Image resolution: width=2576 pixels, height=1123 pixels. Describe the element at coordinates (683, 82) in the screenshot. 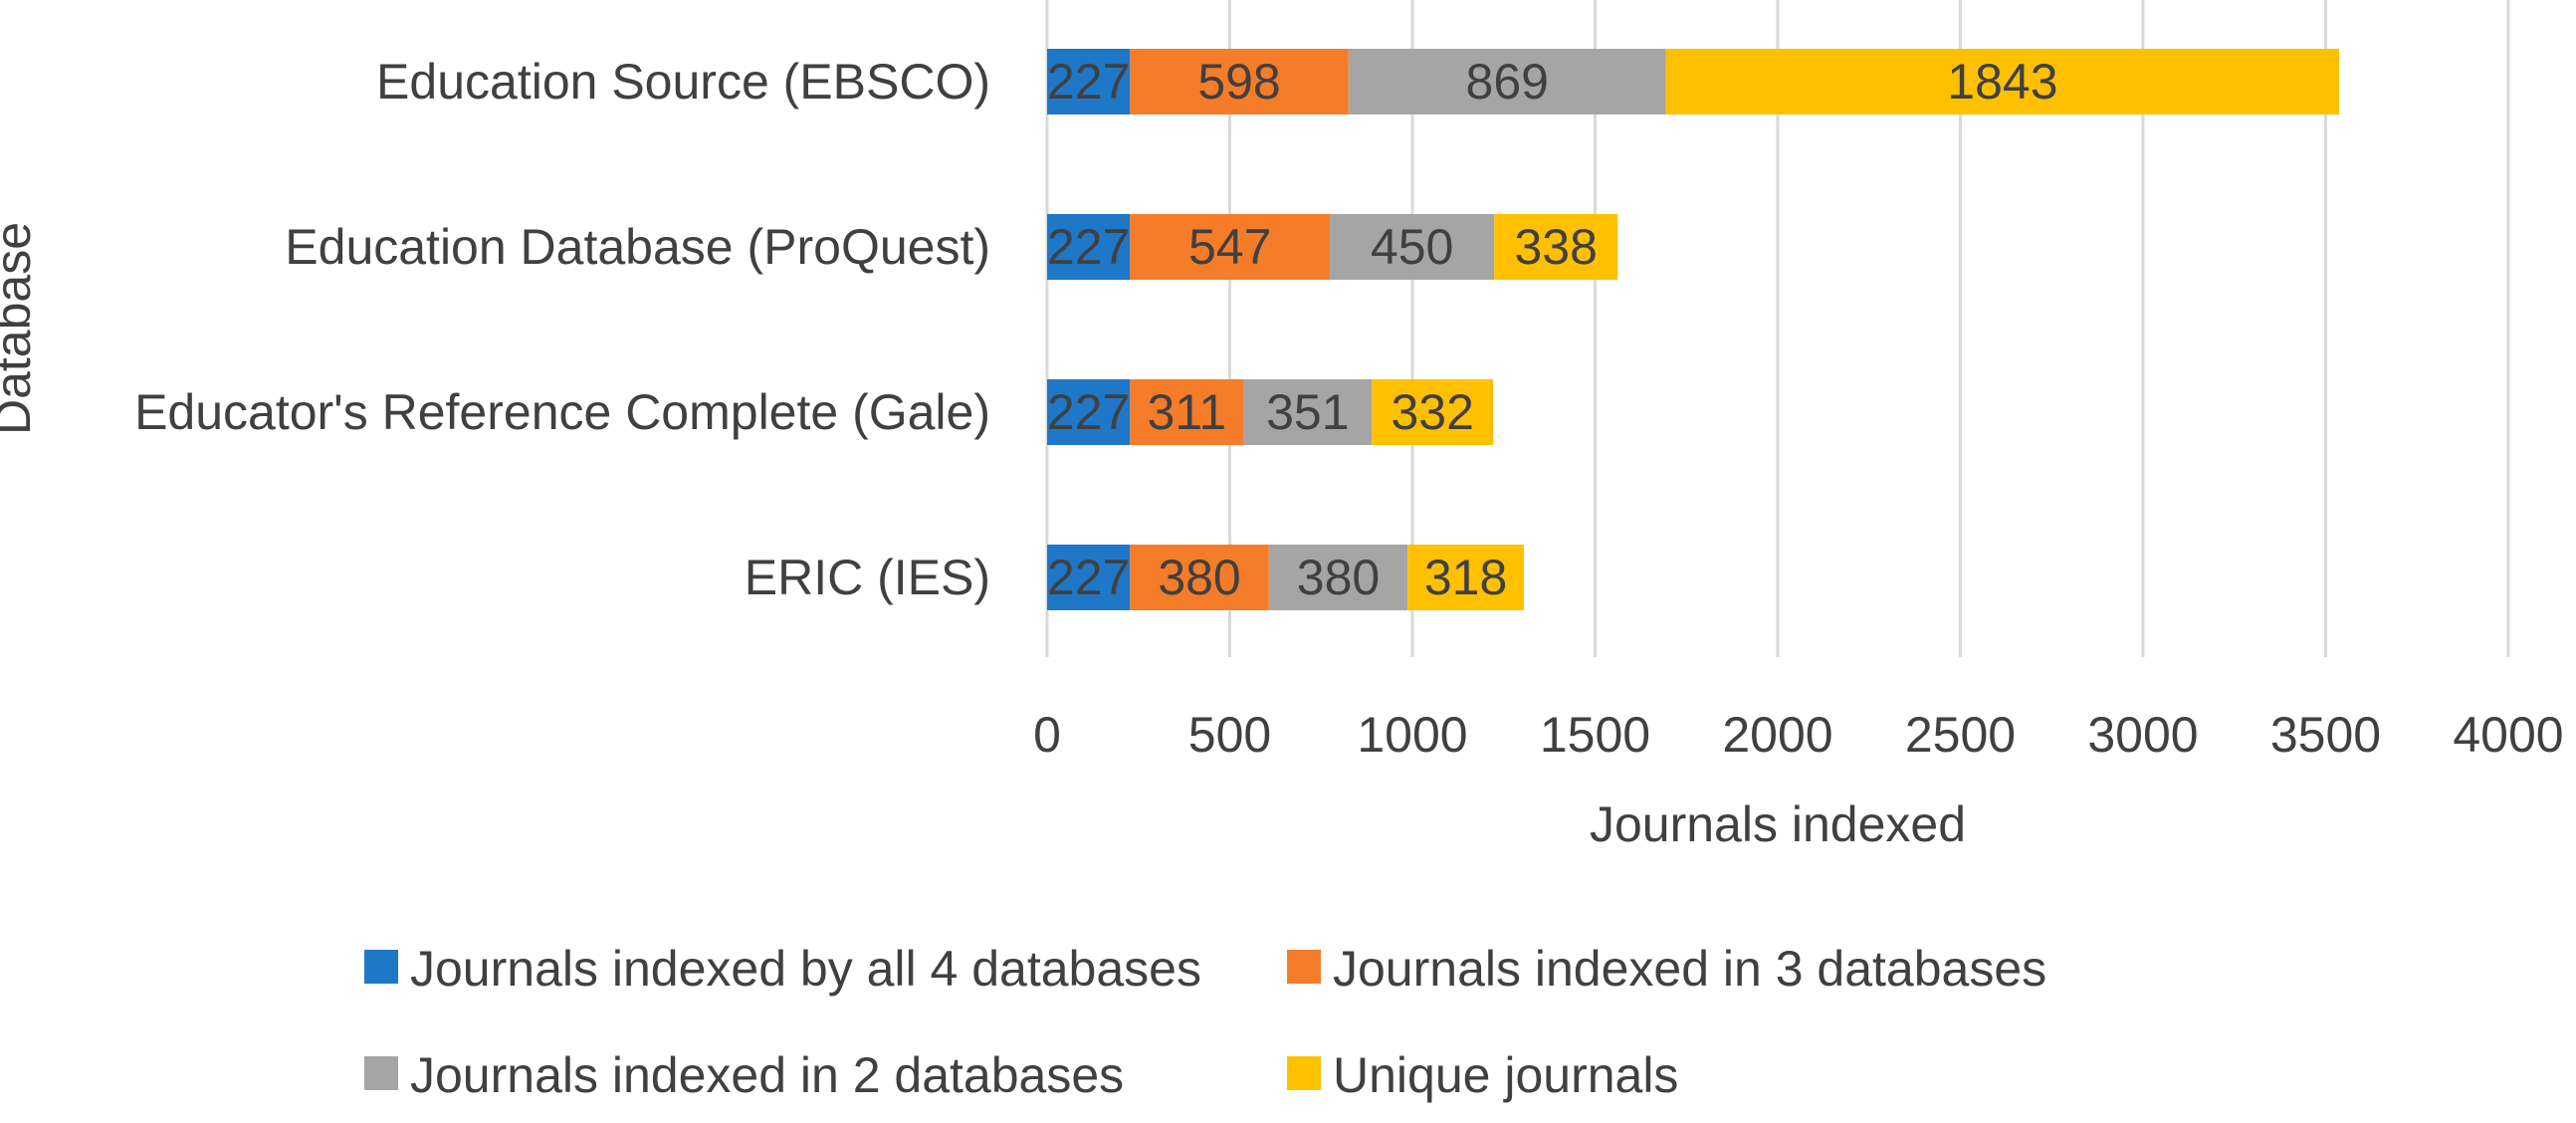

I see `category-label-0: Education Source (EBSCO)` at that location.